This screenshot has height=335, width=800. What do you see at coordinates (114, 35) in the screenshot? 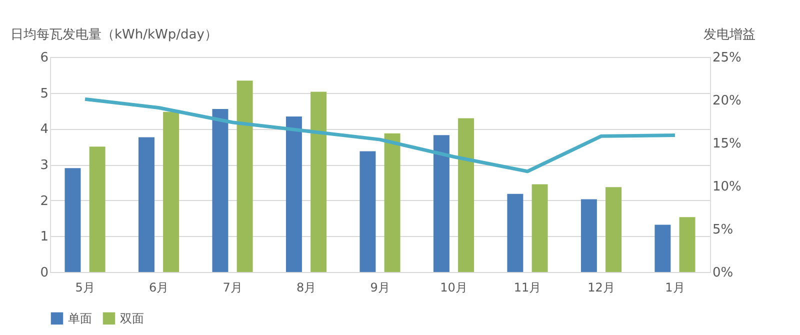
I see `y-axis-title: 日均每瓦发电量（kWh/kWp/day）` at bounding box center [114, 35].